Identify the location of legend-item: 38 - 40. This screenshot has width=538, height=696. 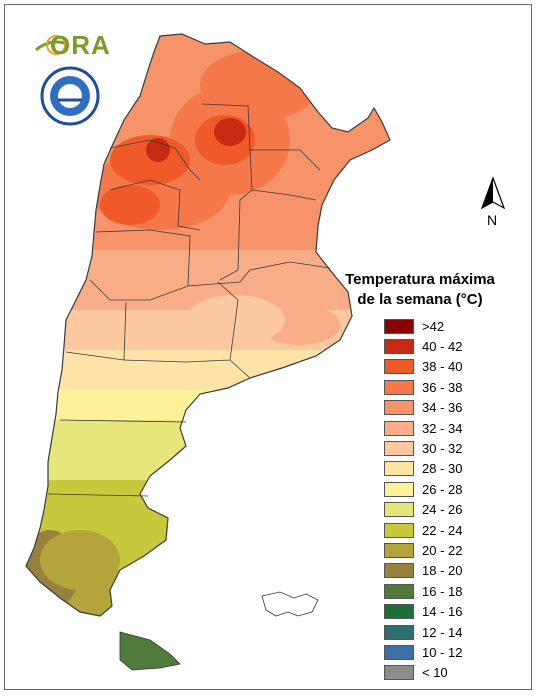
(423, 367).